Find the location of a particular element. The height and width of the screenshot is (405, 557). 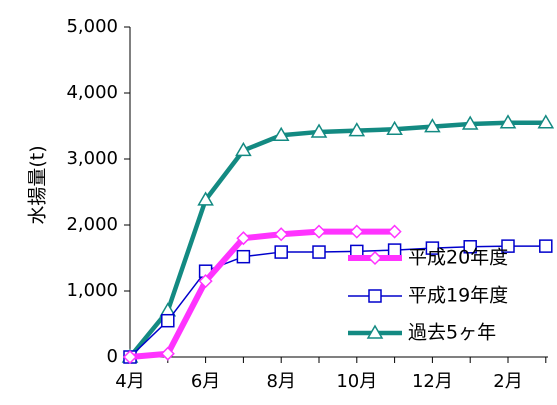

y-axis-label: 水揚量(t) is located at coordinates (38, 184).